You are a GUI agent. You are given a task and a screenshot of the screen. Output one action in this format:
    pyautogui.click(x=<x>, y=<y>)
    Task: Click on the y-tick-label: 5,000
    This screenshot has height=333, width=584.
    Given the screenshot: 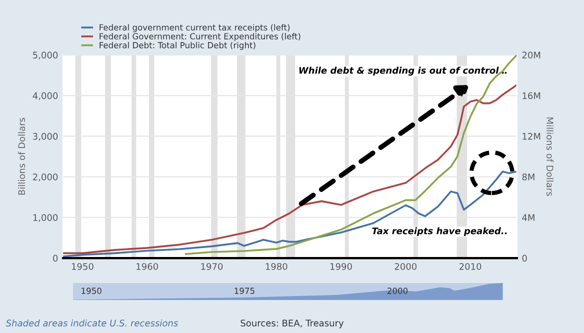 What is the action you would take?
    pyautogui.click(x=45, y=56)
    